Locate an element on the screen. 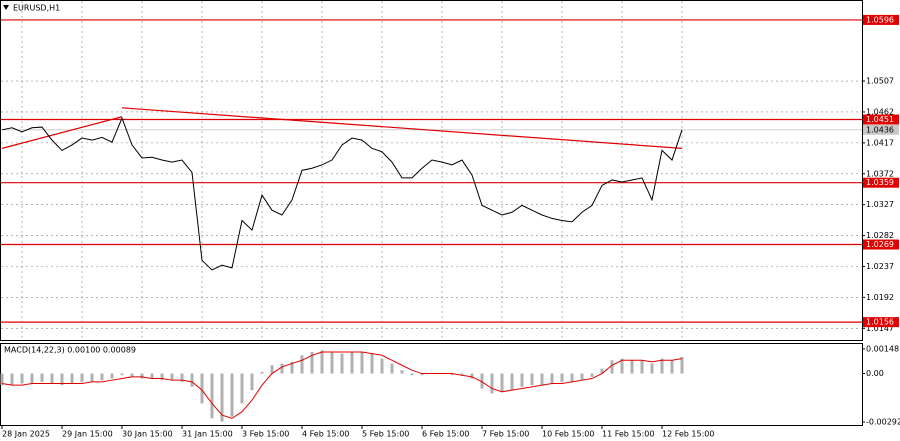  chart-title: EURUSD,H1 is located at coordinates (36, 8).